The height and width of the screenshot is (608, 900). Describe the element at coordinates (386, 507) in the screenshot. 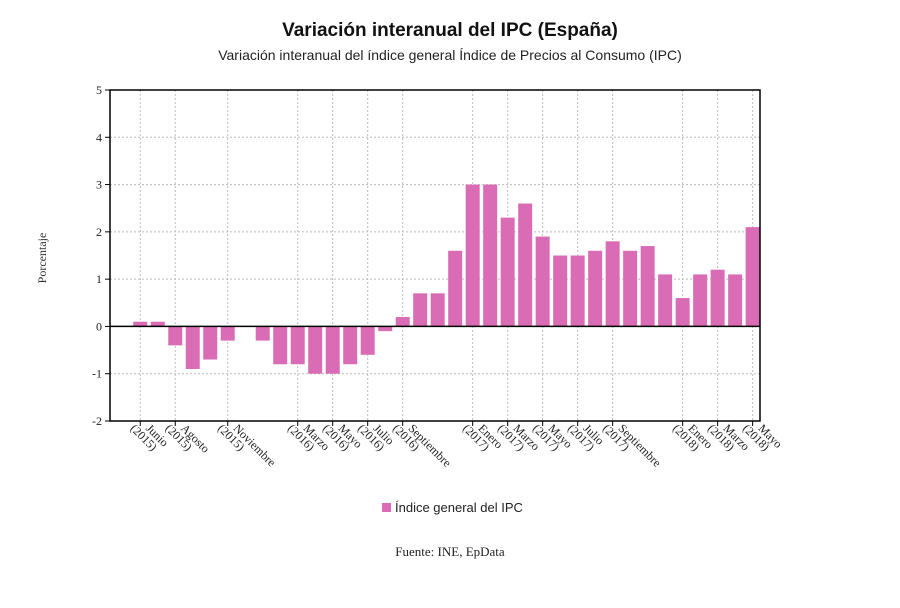

I see `legend-swatch` at that location.